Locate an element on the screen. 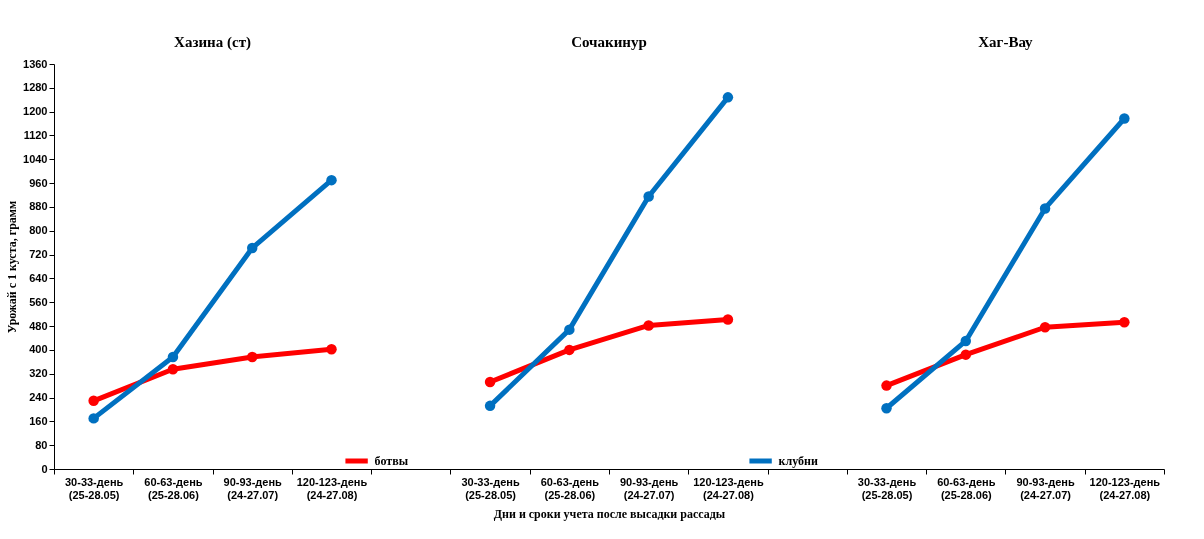 The height and width of the screenshot is (539, 1204). y-tick-label: 1200 is located at coordinates (35, 111).